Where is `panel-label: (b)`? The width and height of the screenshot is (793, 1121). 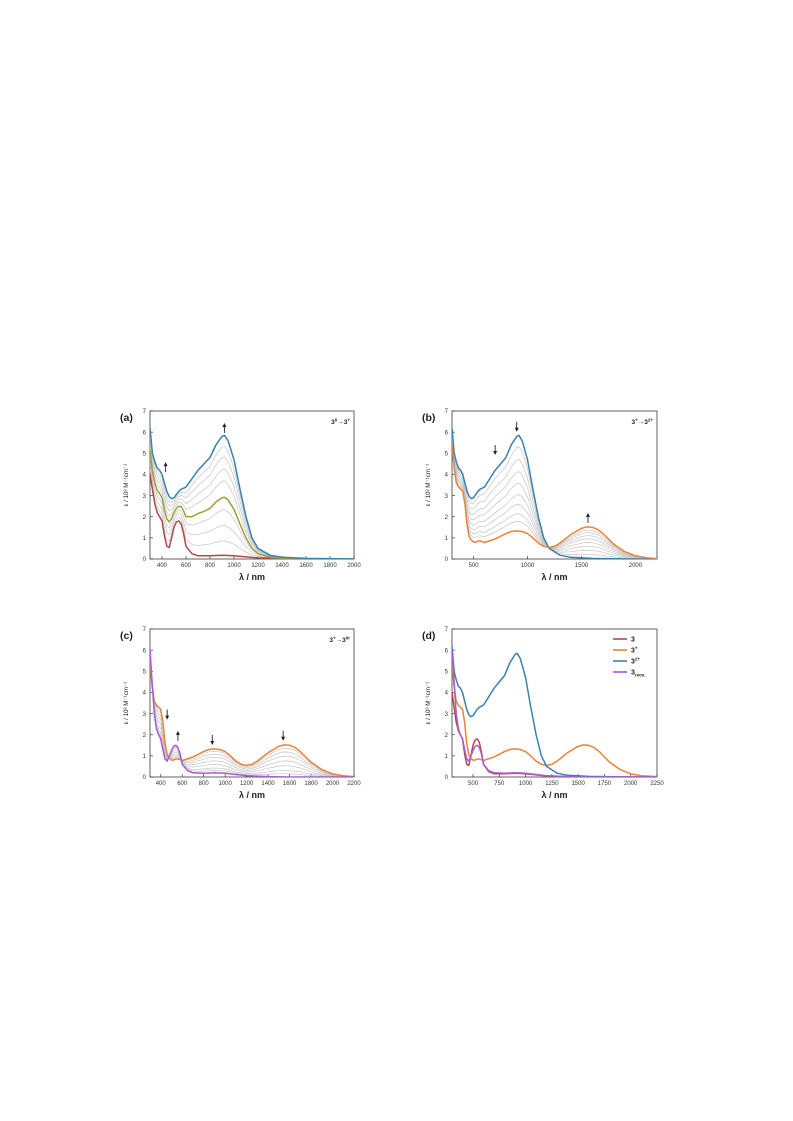
panel-label: (b) is located at coordinates (428, 418).